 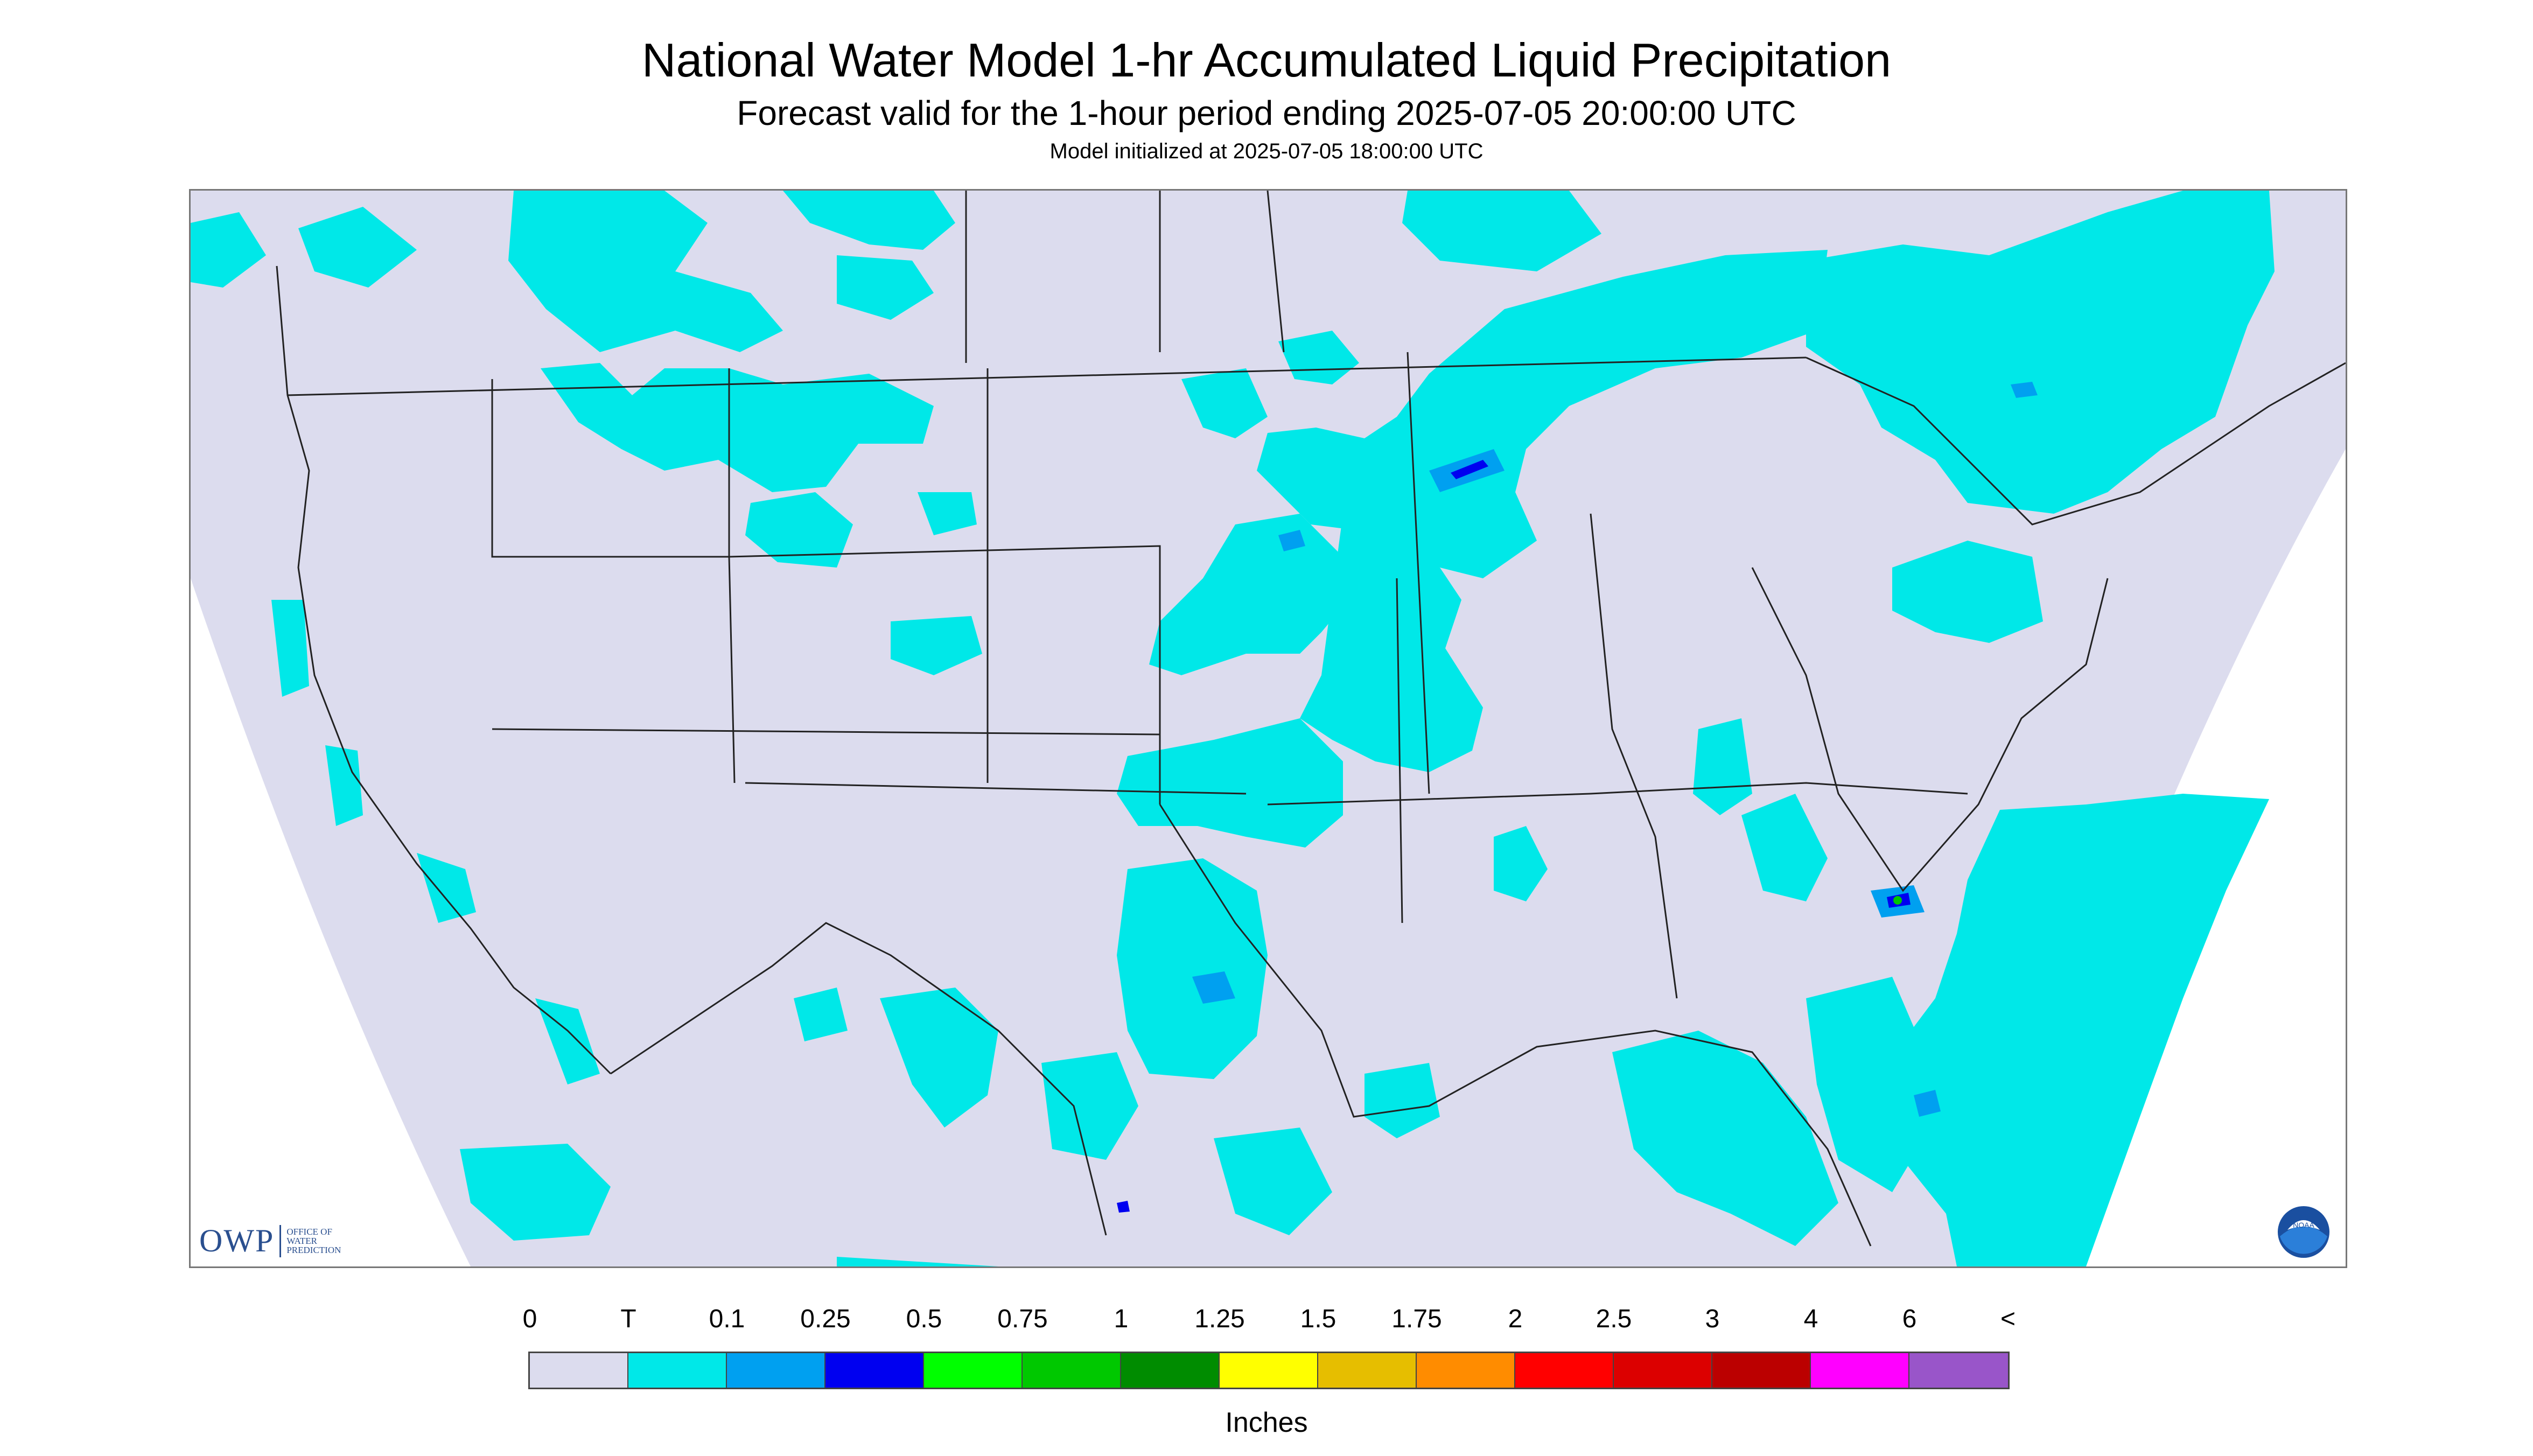 I want to click on legend-tick-label: 0, so click(x=529, y=1319).